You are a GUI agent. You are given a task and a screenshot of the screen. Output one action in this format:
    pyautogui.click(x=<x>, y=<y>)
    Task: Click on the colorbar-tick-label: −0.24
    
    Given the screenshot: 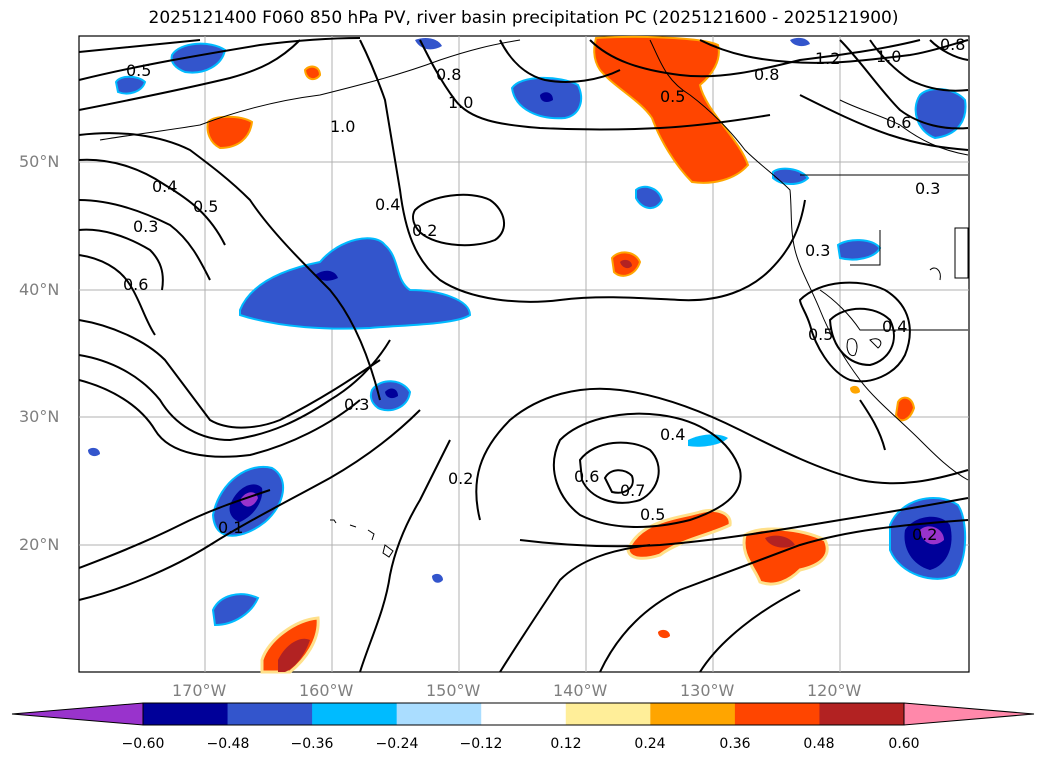 What is the action you would take?
    pyautogui.click(x=397, y=744)
    